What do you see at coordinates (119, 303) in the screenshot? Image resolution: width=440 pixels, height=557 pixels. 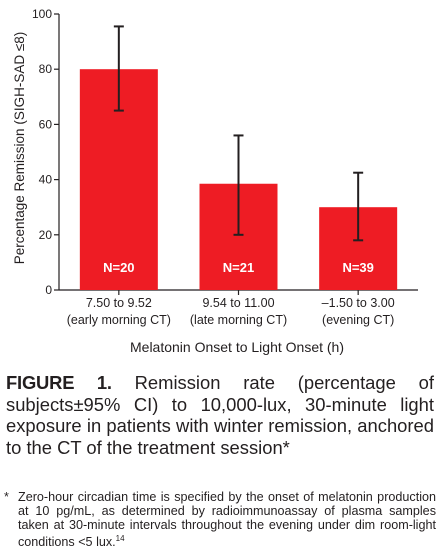 I see `x-tick-label: 7.50 to 9.52` at bounding box center [119, 303].